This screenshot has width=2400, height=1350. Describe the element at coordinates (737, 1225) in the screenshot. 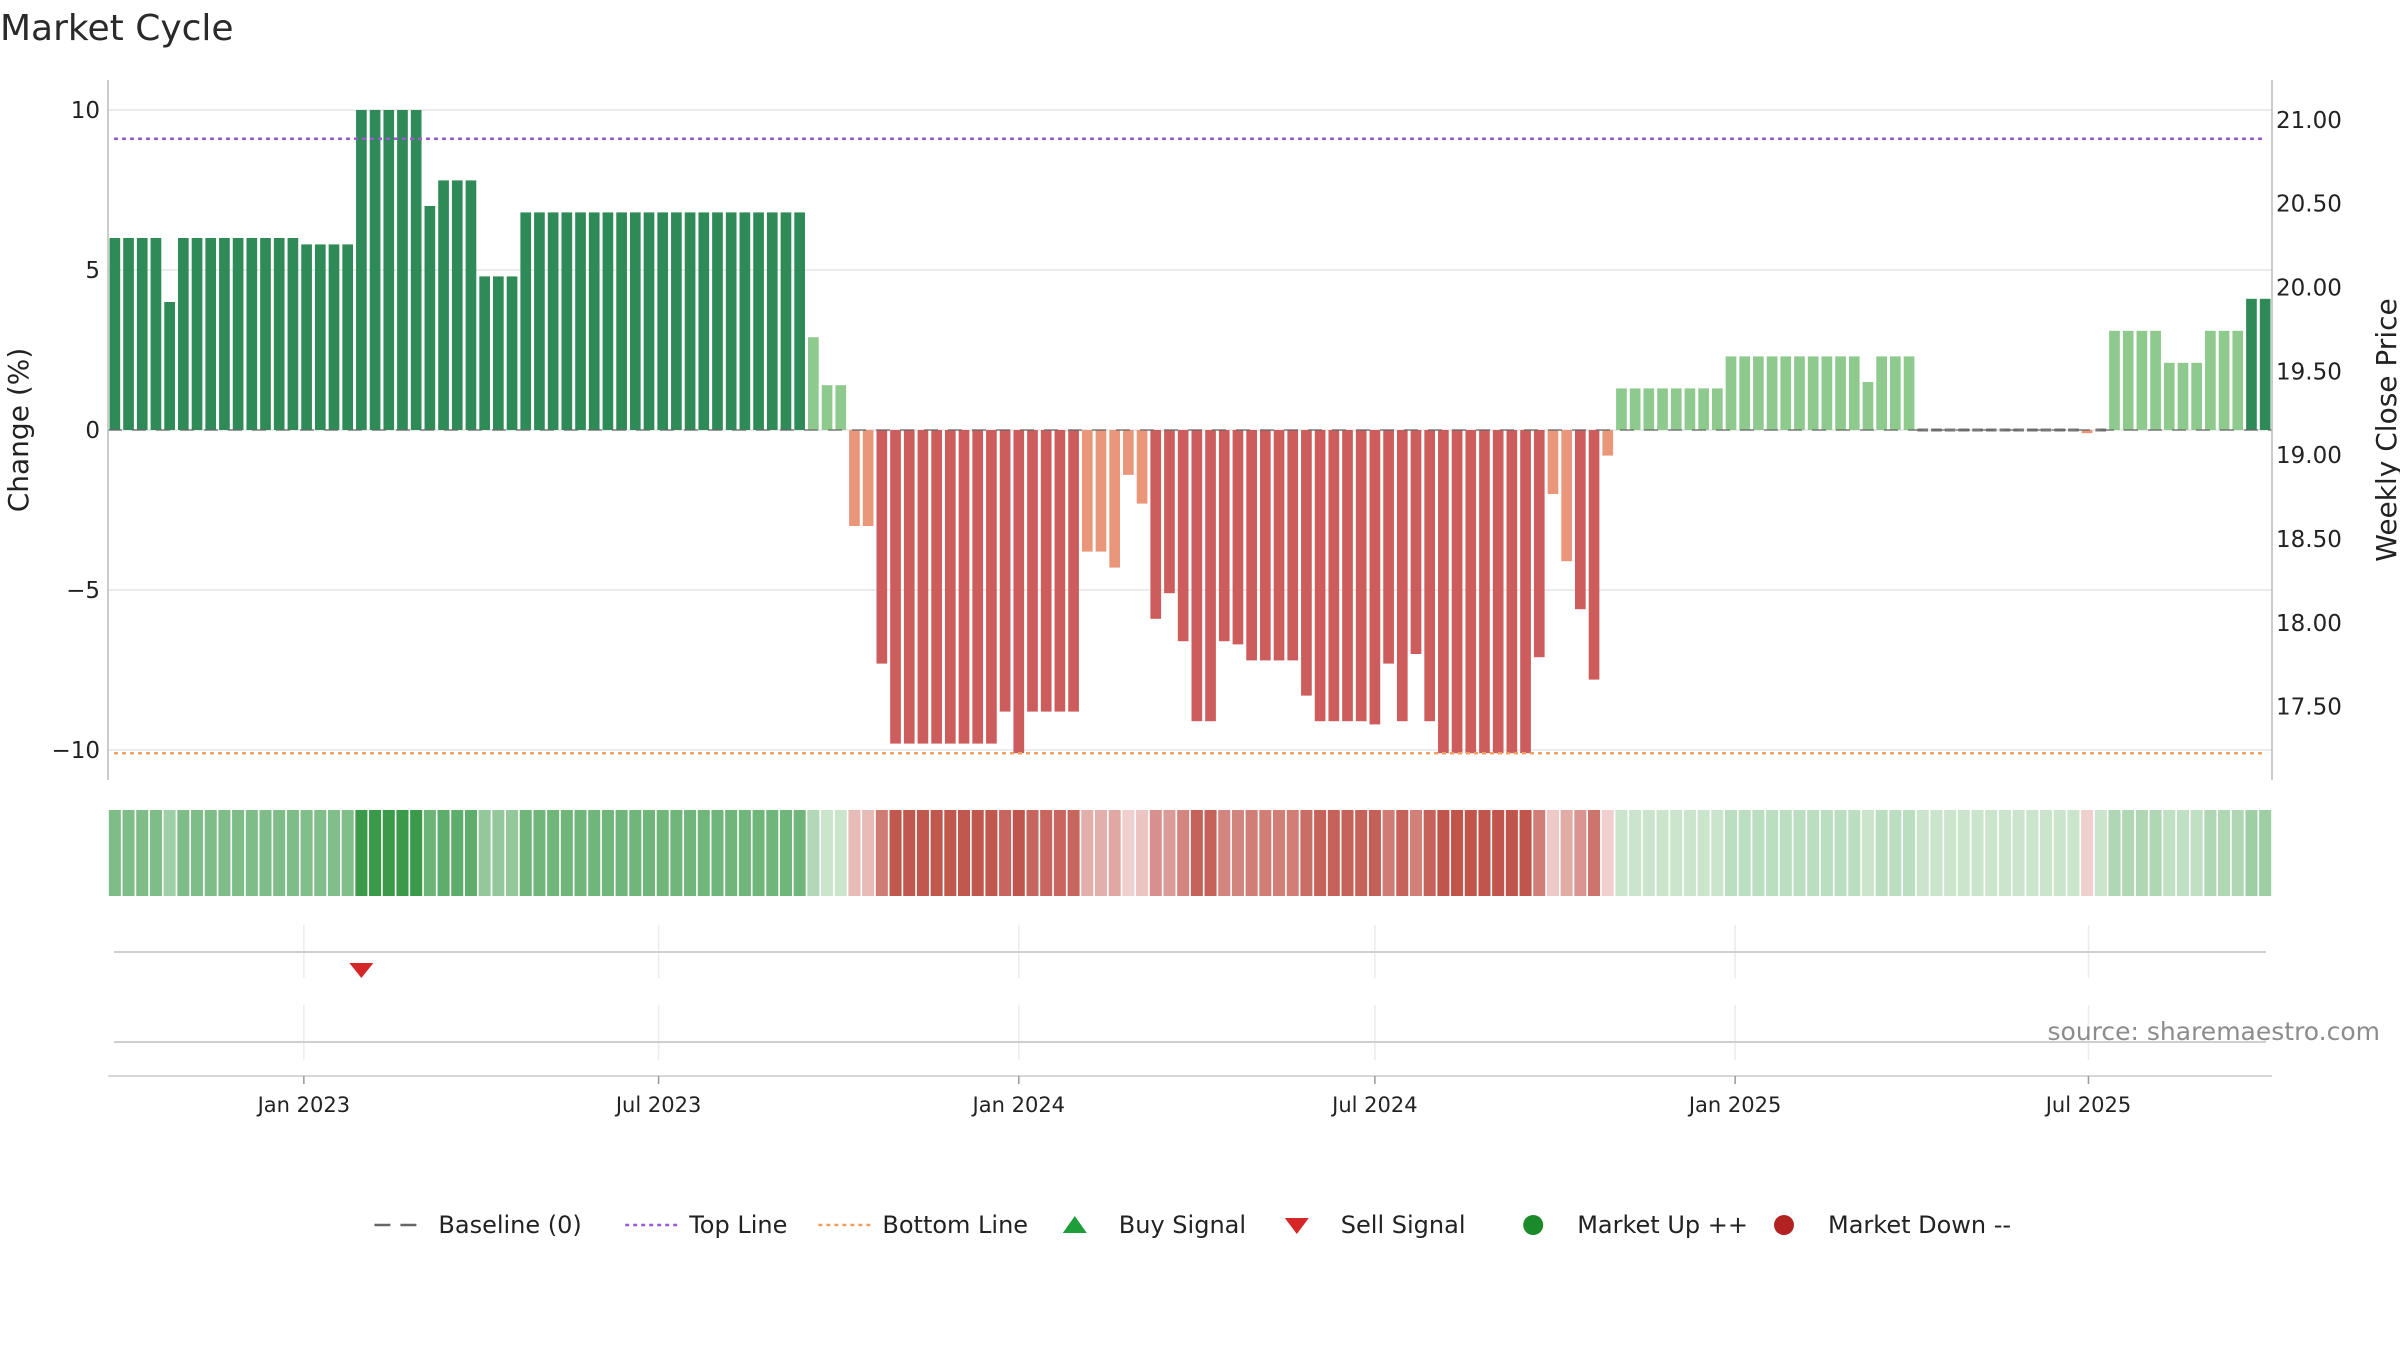

I see `legend-label: Top Line` at that location.